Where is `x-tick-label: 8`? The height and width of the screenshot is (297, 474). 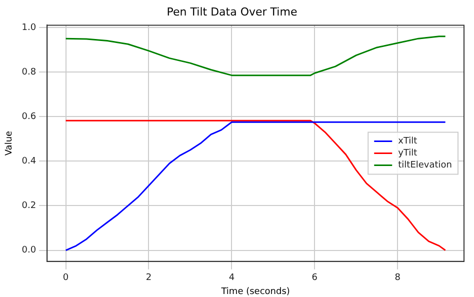
x-tick-label: 8 is located at coordinates (397, 278).